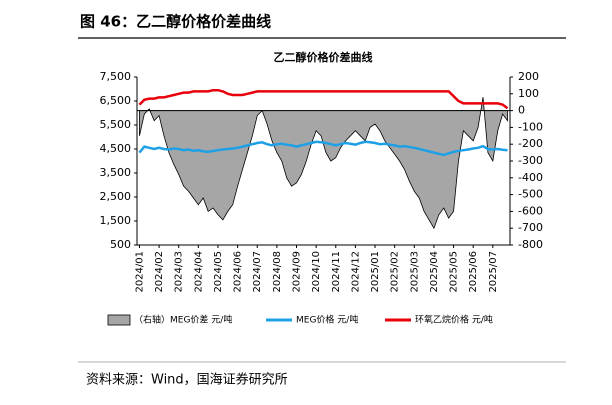 This screenshot has height=405, width=612. Describe the element at coordinates (238, 272) in the screenshot. I see `x-tick-label: 2024/06` at that location.